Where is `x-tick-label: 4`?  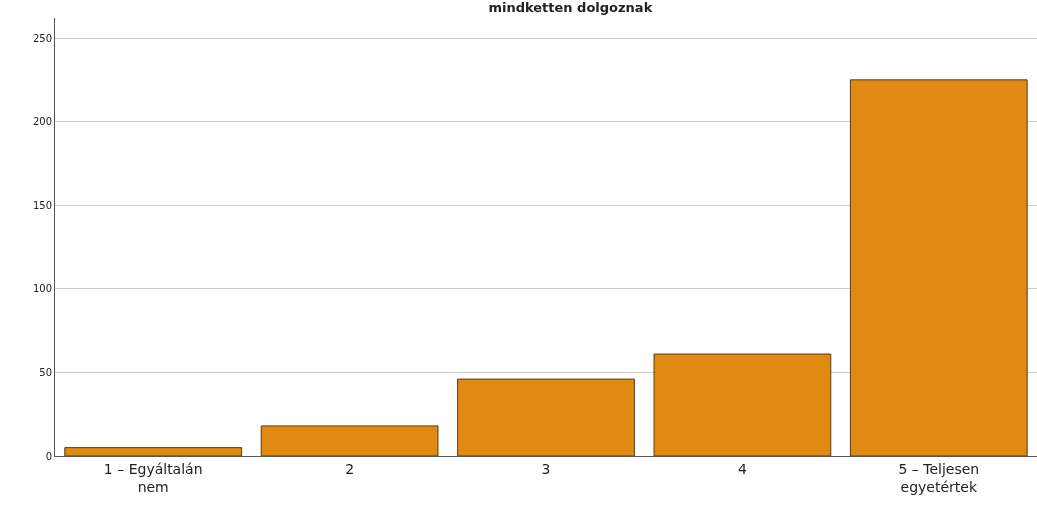 x-tick-label: 4 is located at coordinates (742, 468).